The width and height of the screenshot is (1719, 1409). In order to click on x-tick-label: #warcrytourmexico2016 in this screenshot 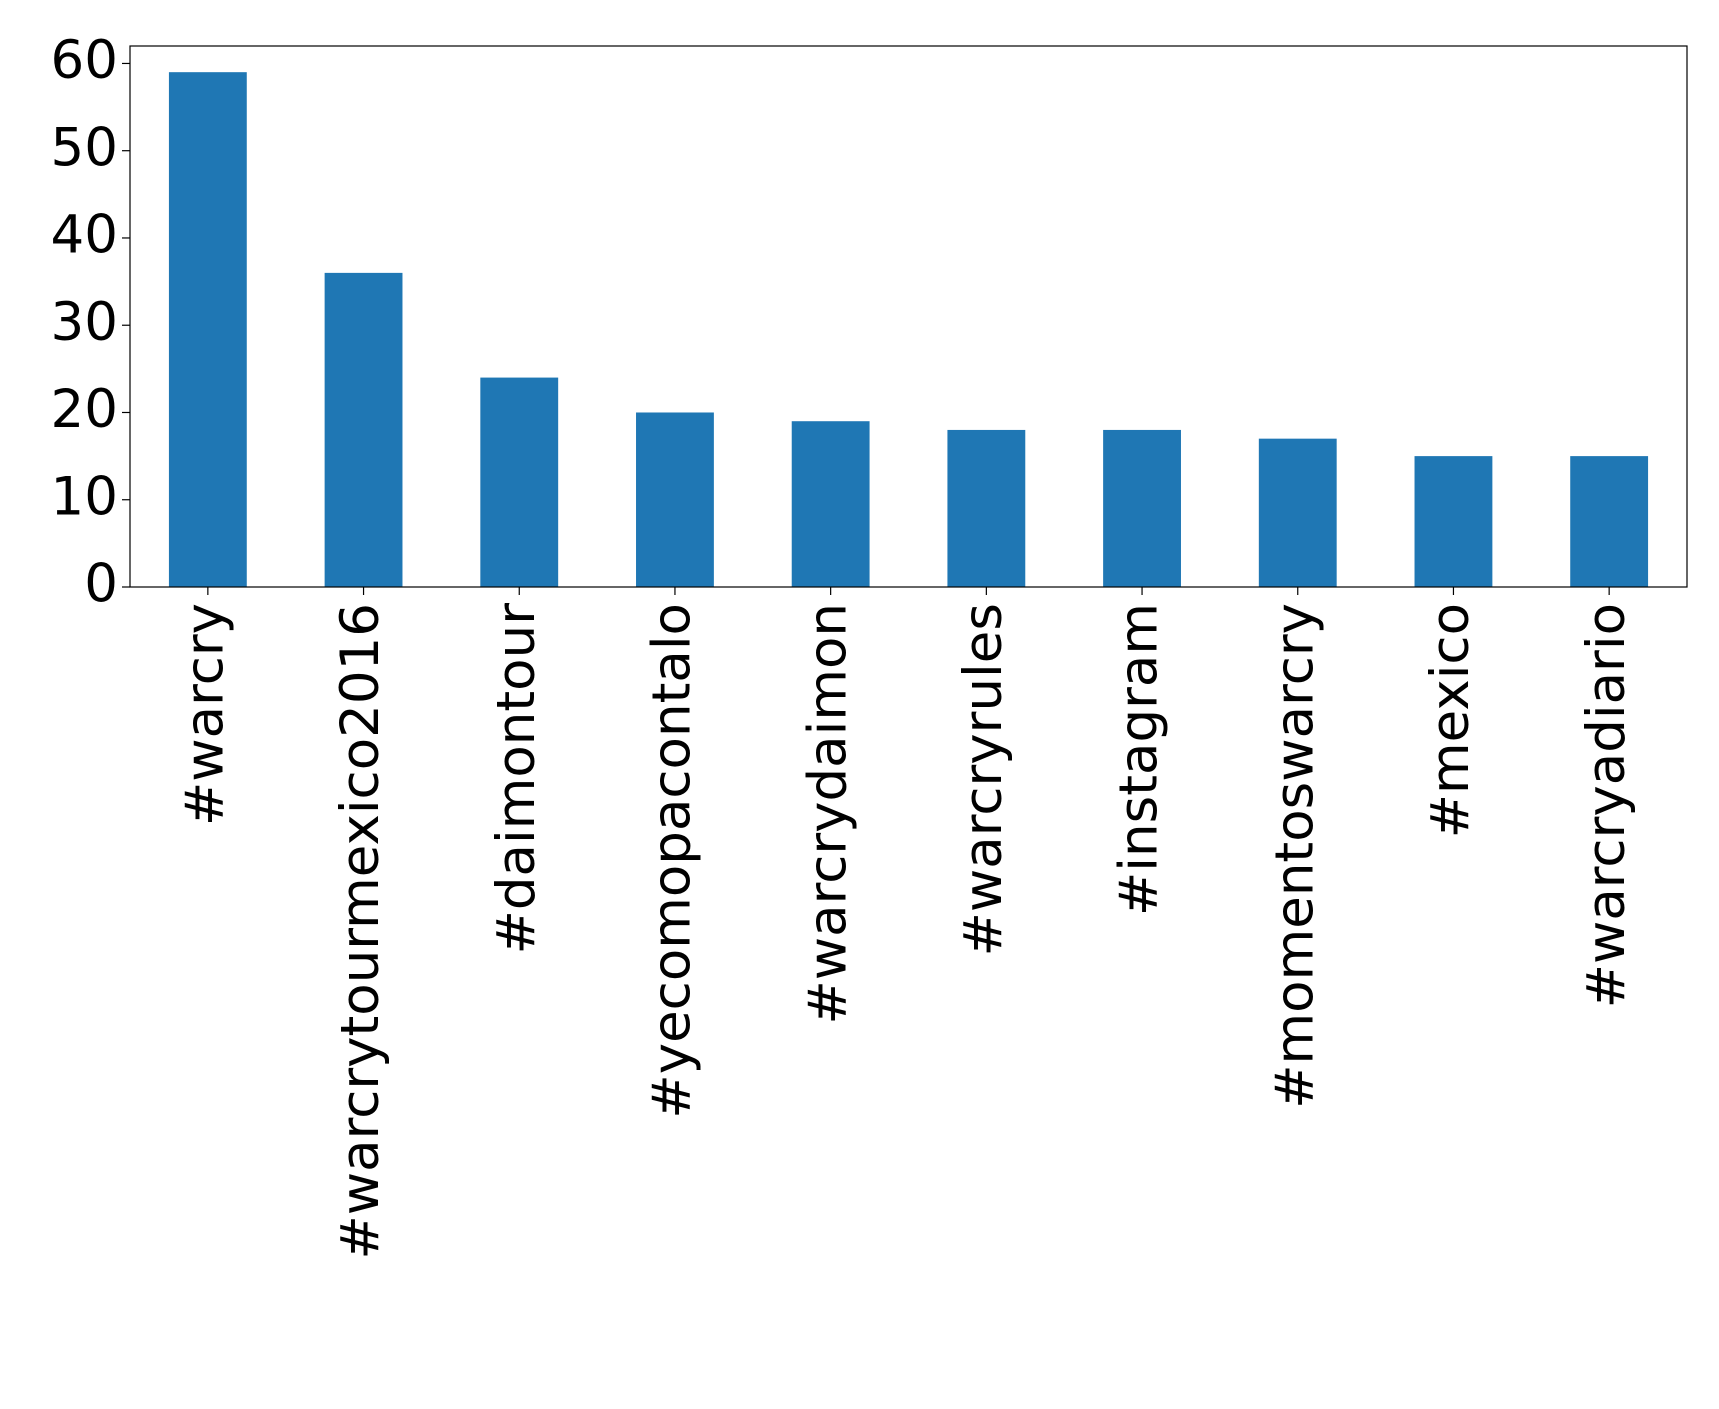, I will do `click(360, 931)`.